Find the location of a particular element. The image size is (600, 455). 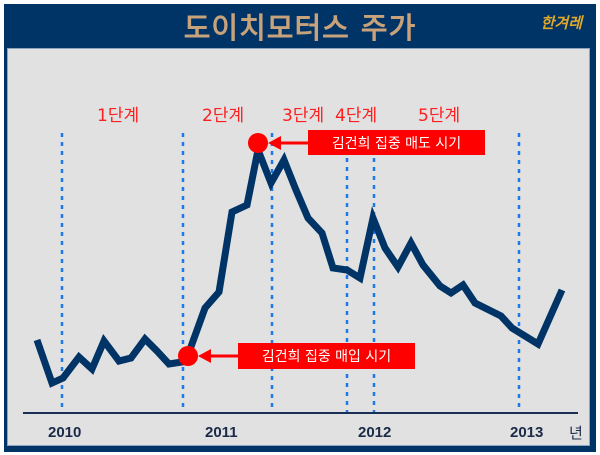

sell-callout: 김건희 집중 매도 시기 is located at coordinates (396, 142).